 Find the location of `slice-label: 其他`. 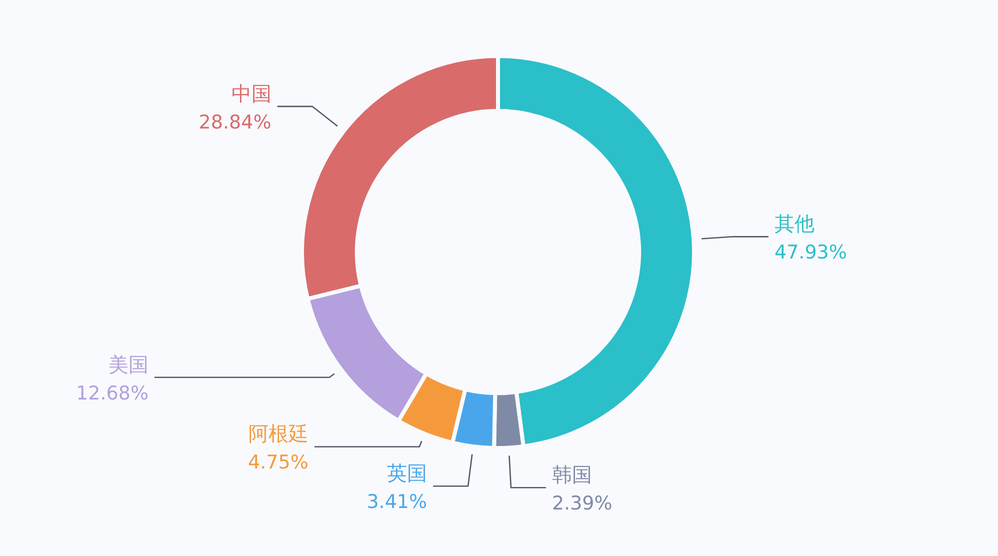

slice-label: 其他 is located at coordinates (794, 224).